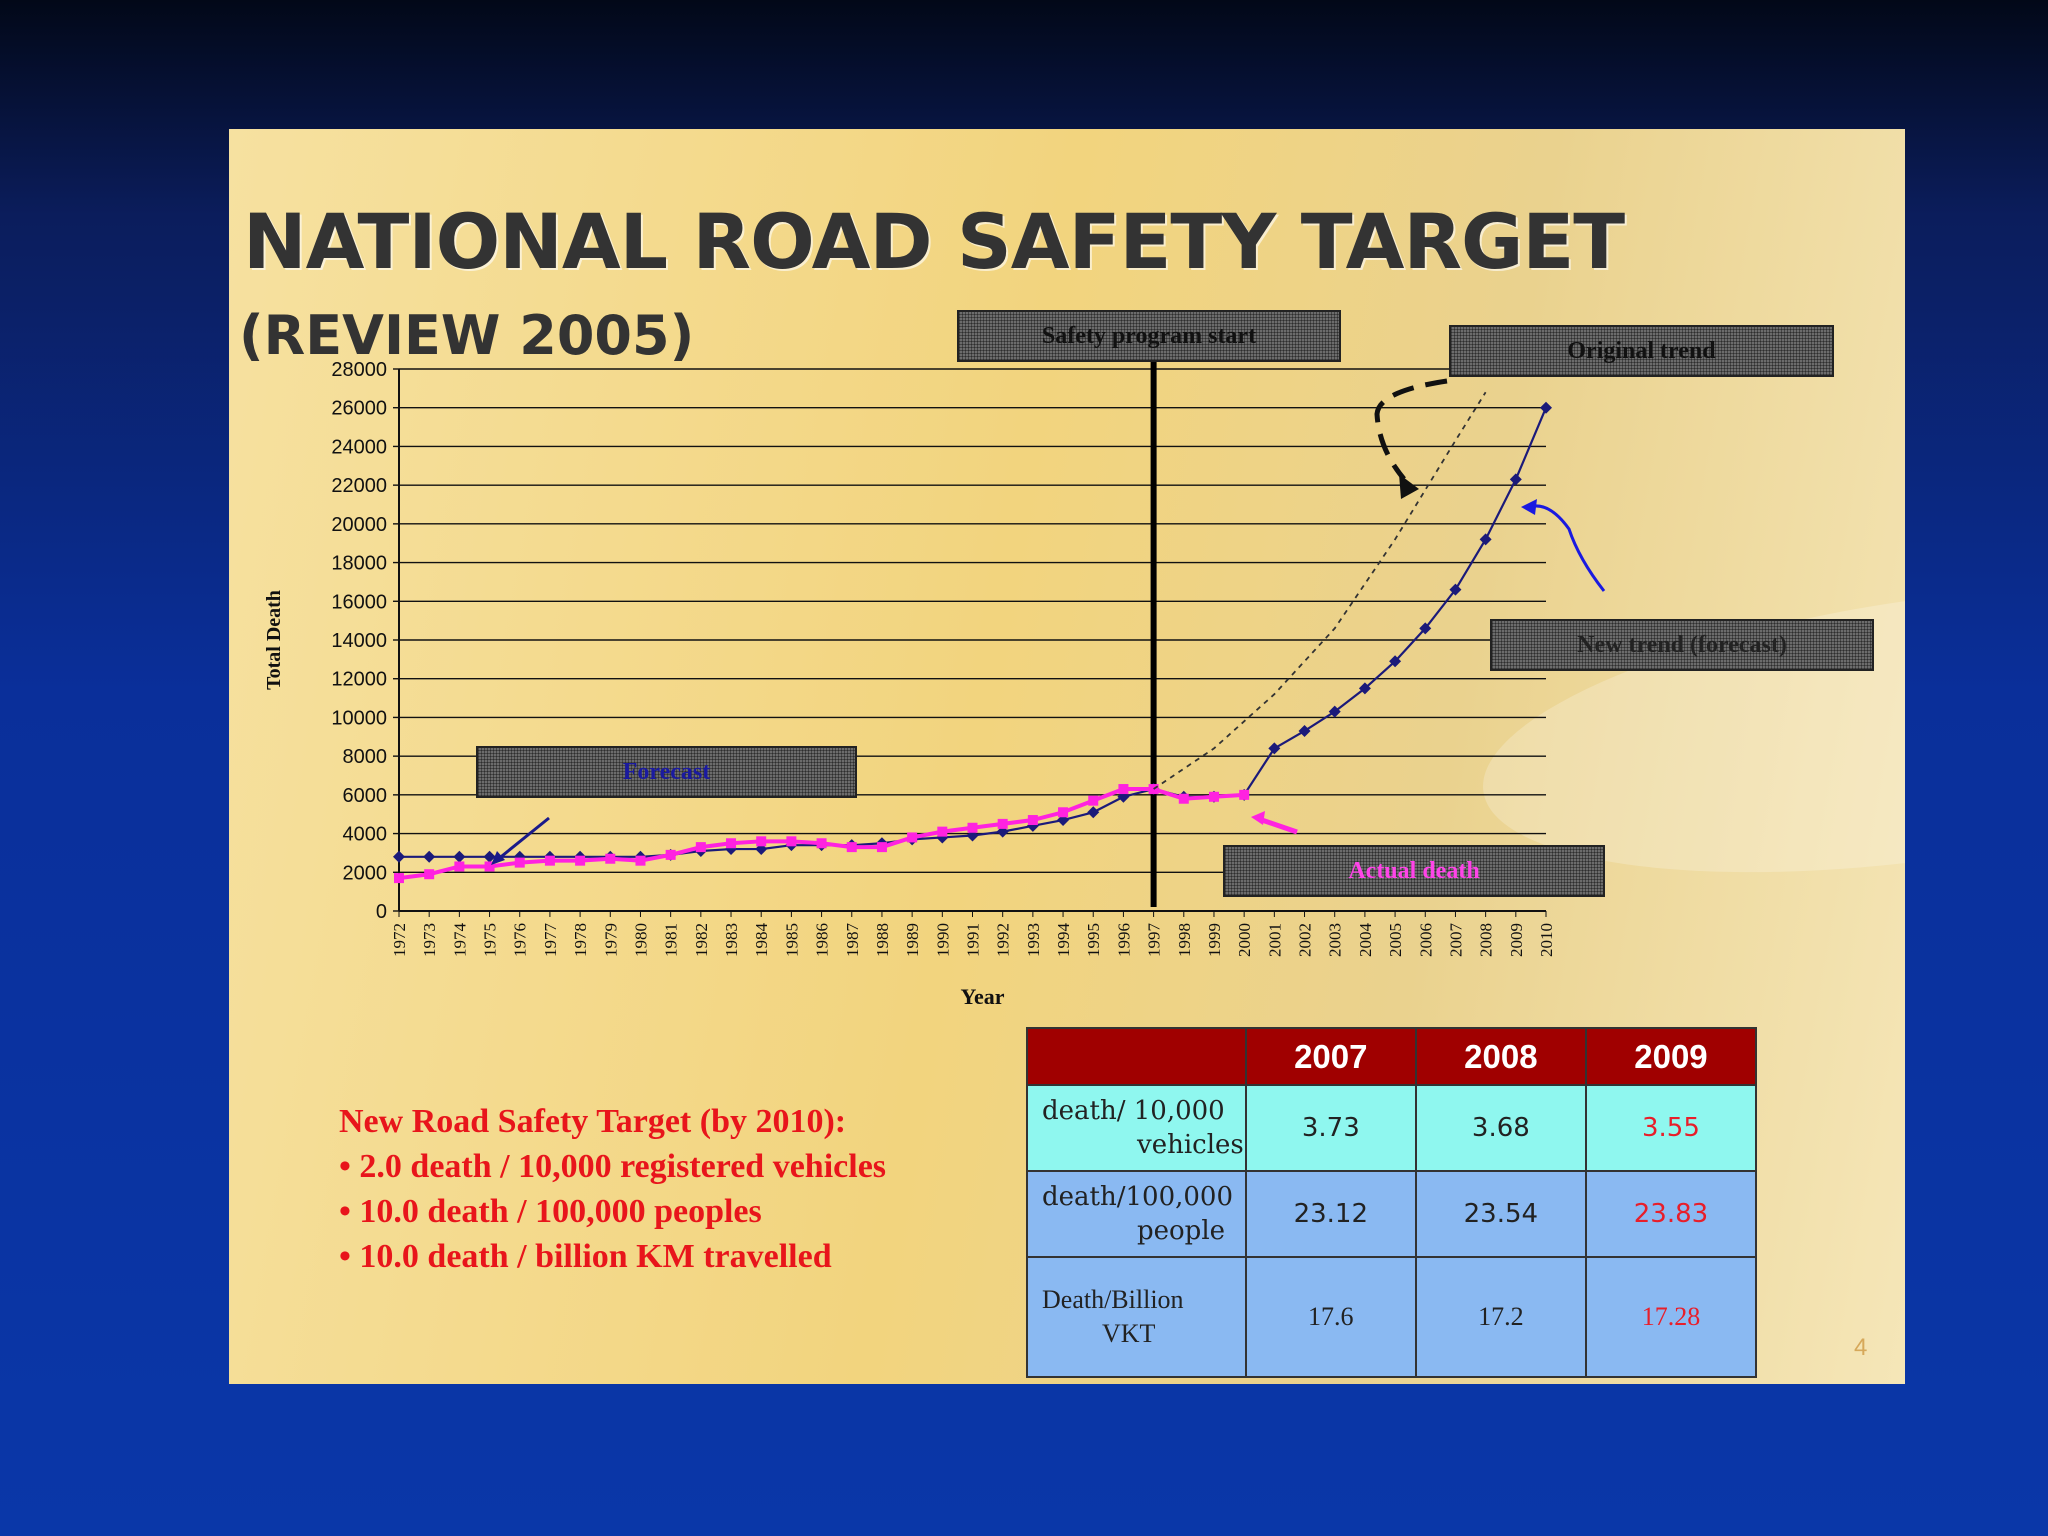 The image size is (2048, 1536). I want to click on callout-original-trend: Original trend, so click(1641, 351).